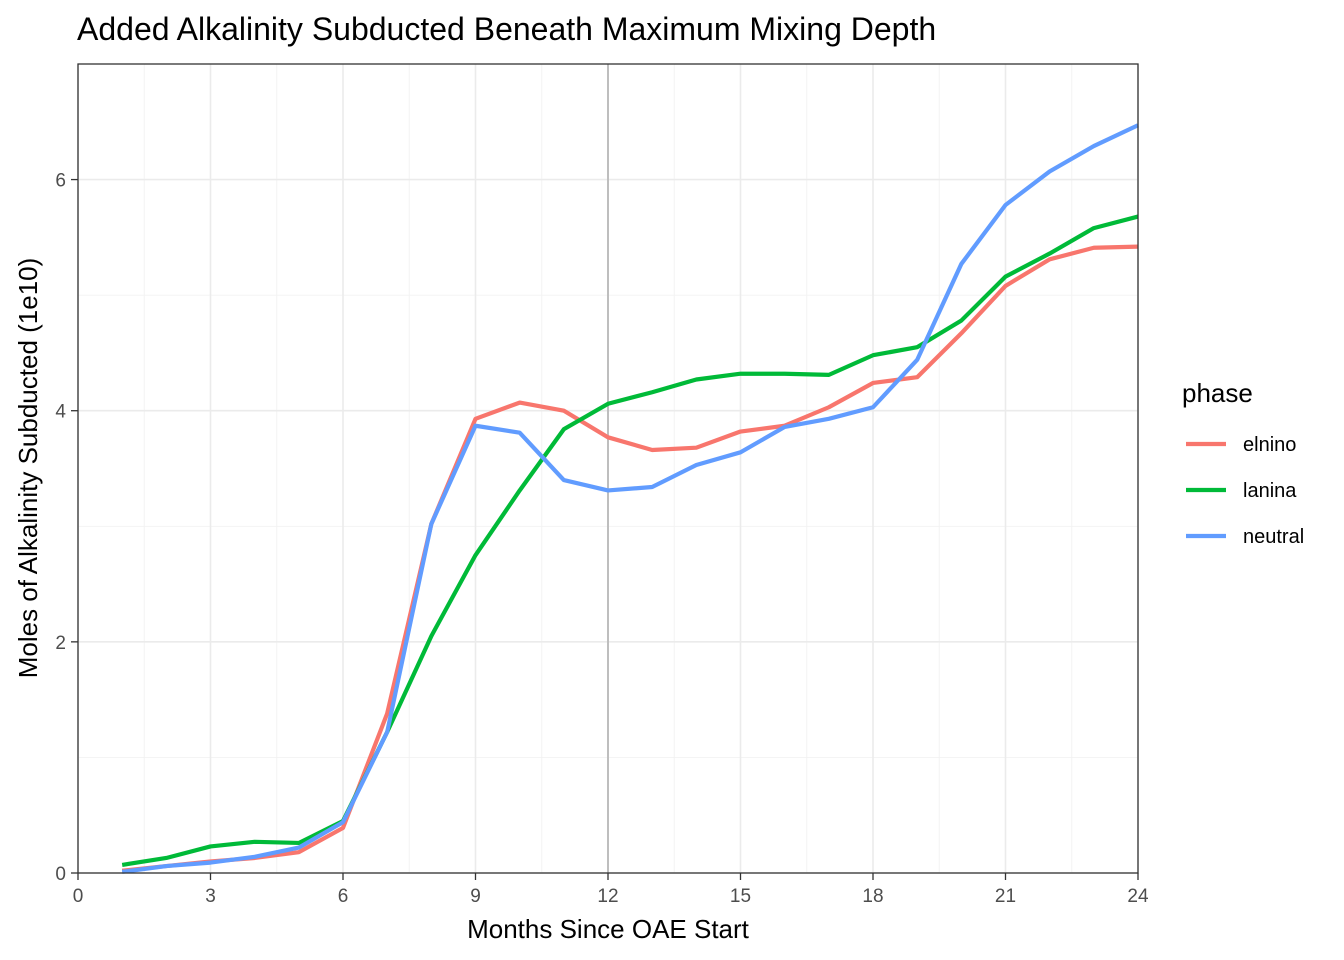 The width and height of the screenshot is (1344, 960). I want to click on y-tick-label: 2, so click(60, 643).